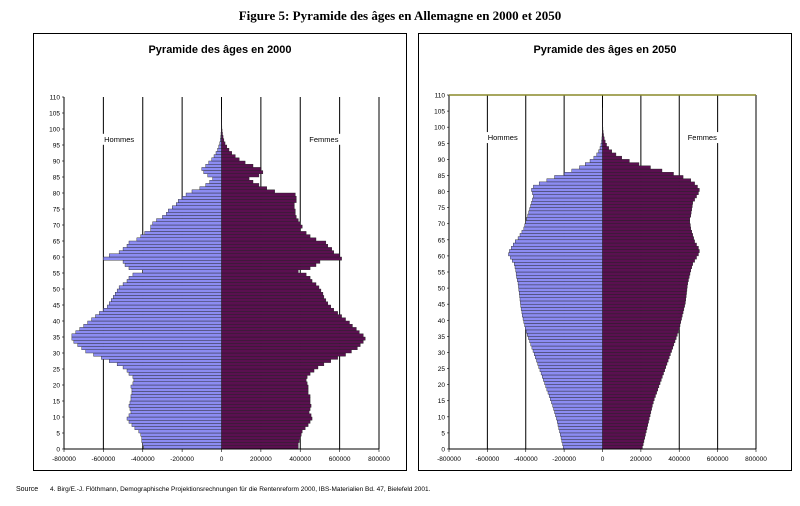 This screenshot has width=800, height=506. I want to click on annotation-hommes: Hommes, so click(119, 139).